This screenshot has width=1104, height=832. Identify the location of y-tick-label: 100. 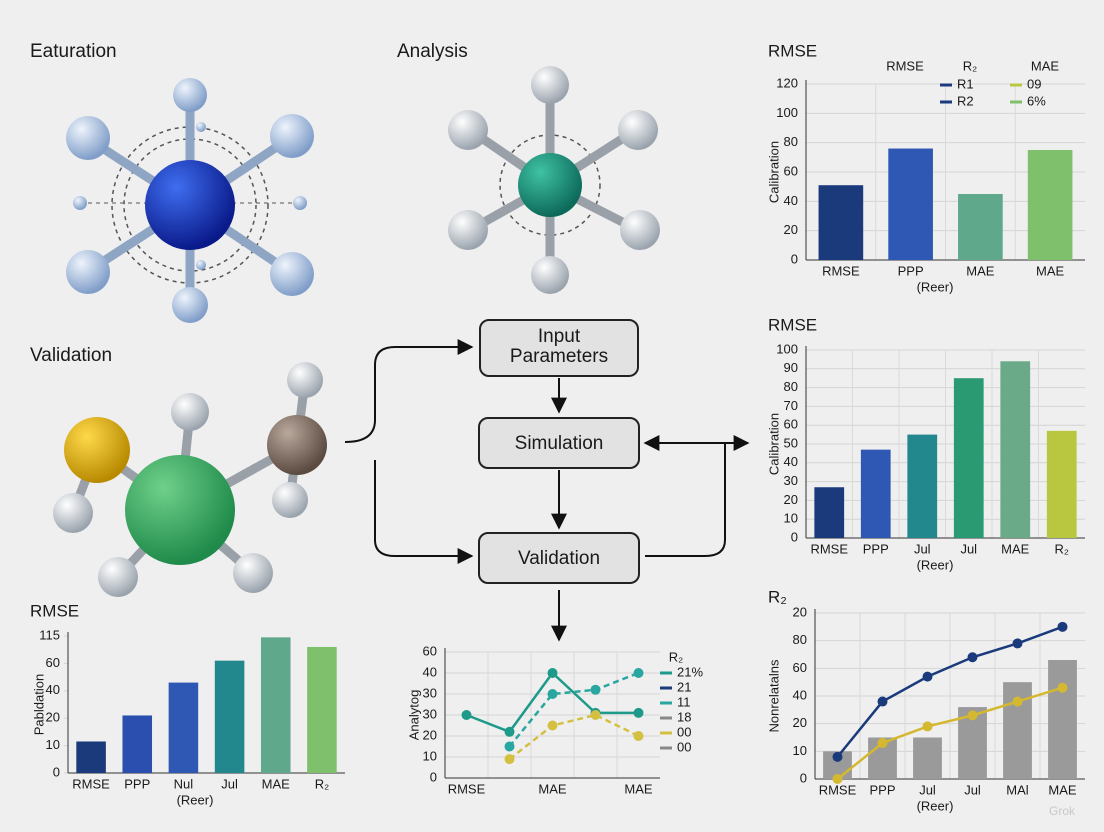
(787, 348).